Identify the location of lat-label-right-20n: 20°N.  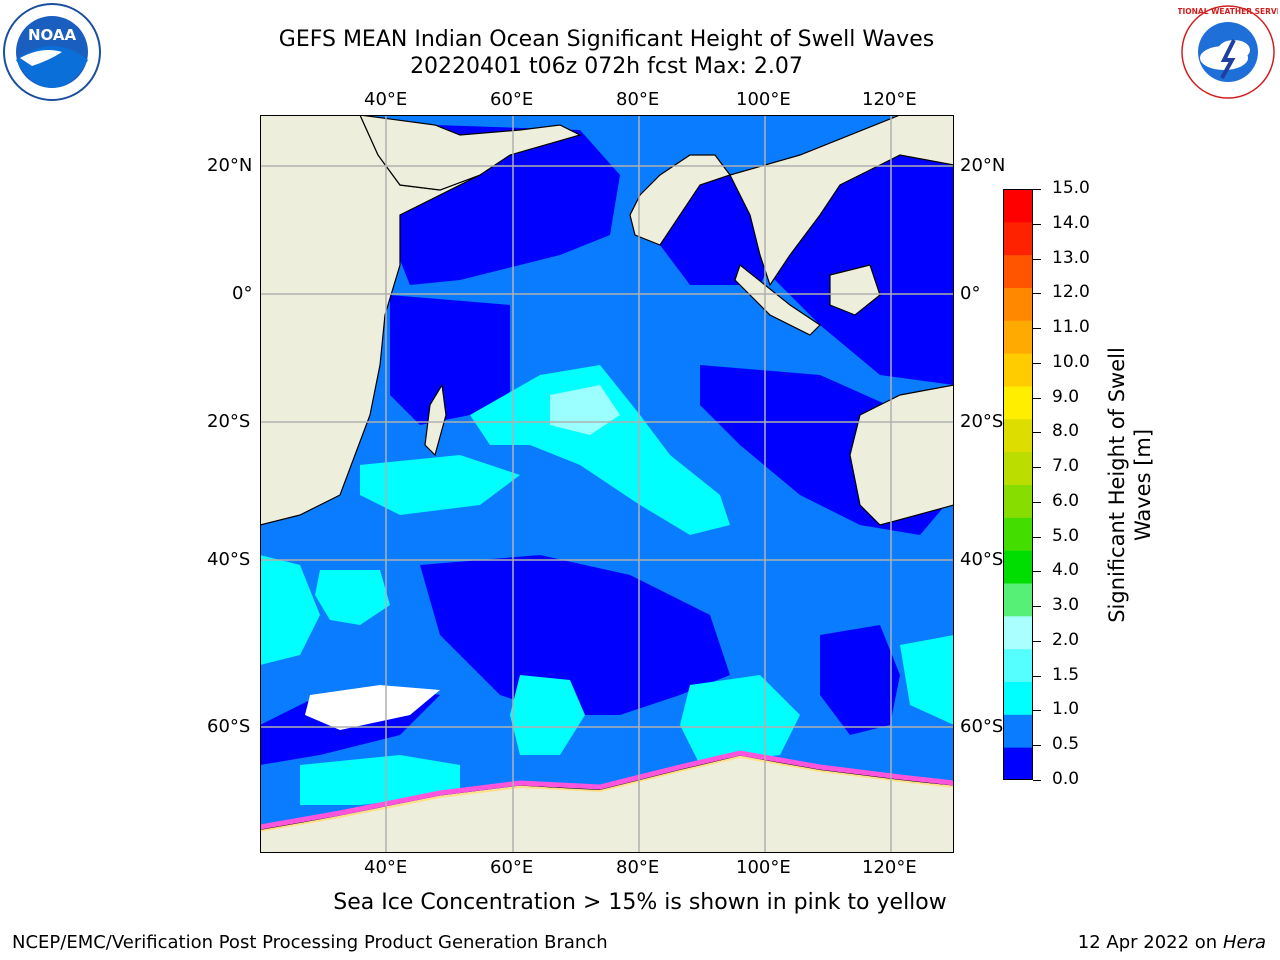
(983, 165).